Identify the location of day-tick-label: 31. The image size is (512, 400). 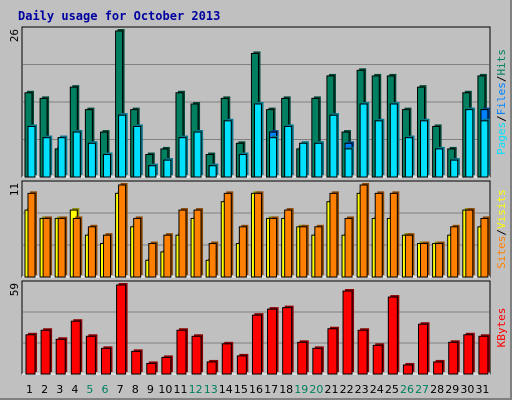
(482, 389).